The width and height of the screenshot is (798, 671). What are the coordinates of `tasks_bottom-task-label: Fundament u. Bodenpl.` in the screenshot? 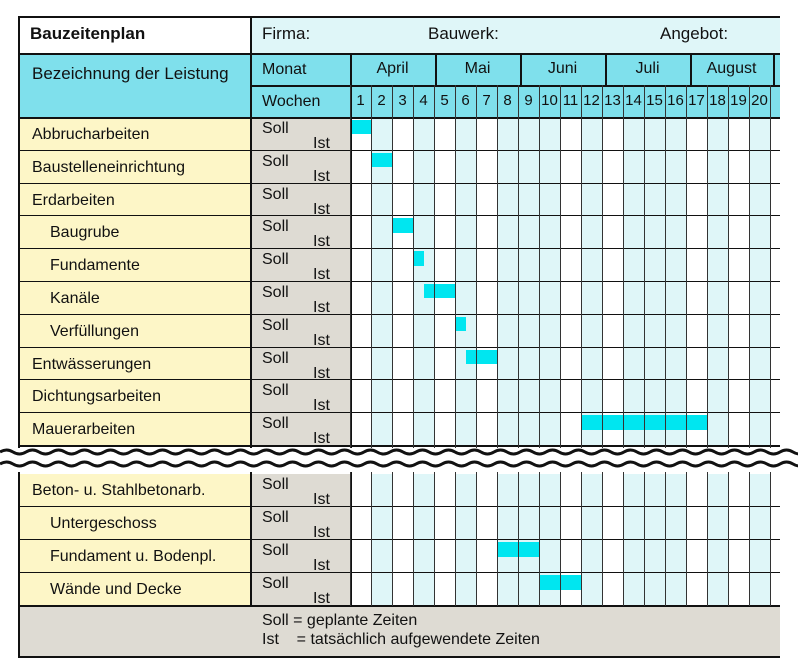 It's located at (133, 556).